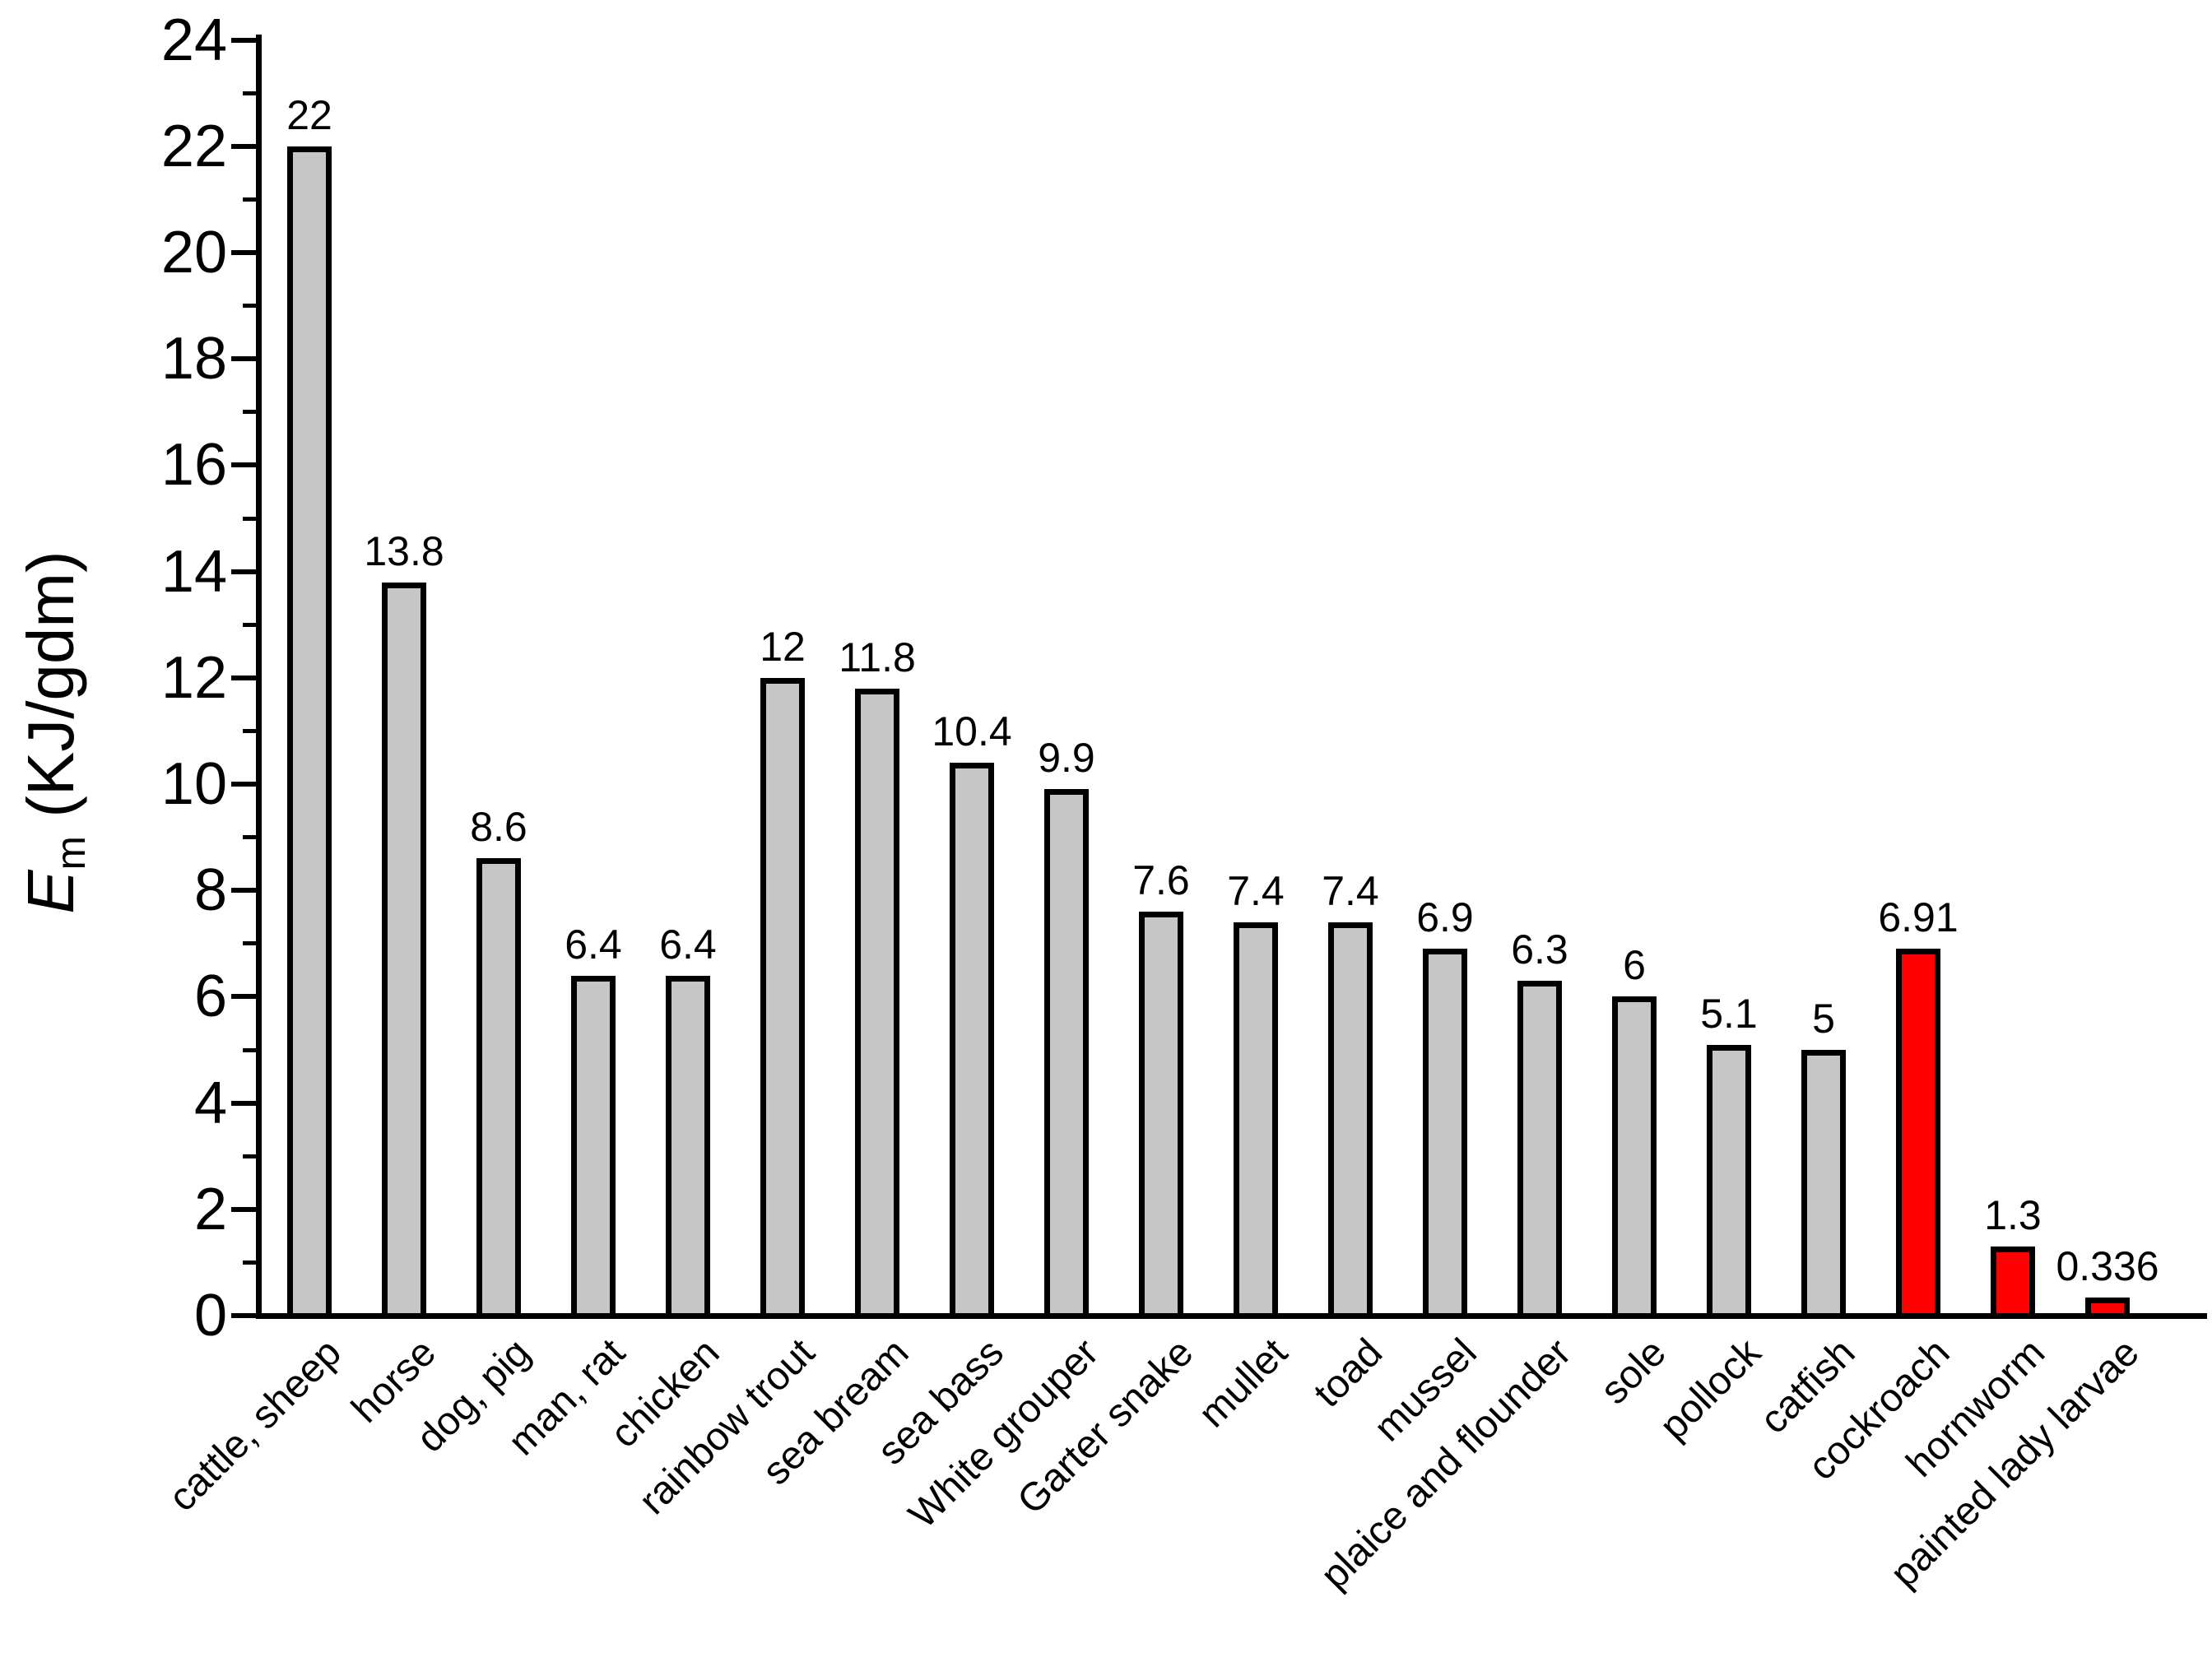  Describe the element at coordinates (2013, 1280) in the screenshot. I see `bar-hornworm` at that location.